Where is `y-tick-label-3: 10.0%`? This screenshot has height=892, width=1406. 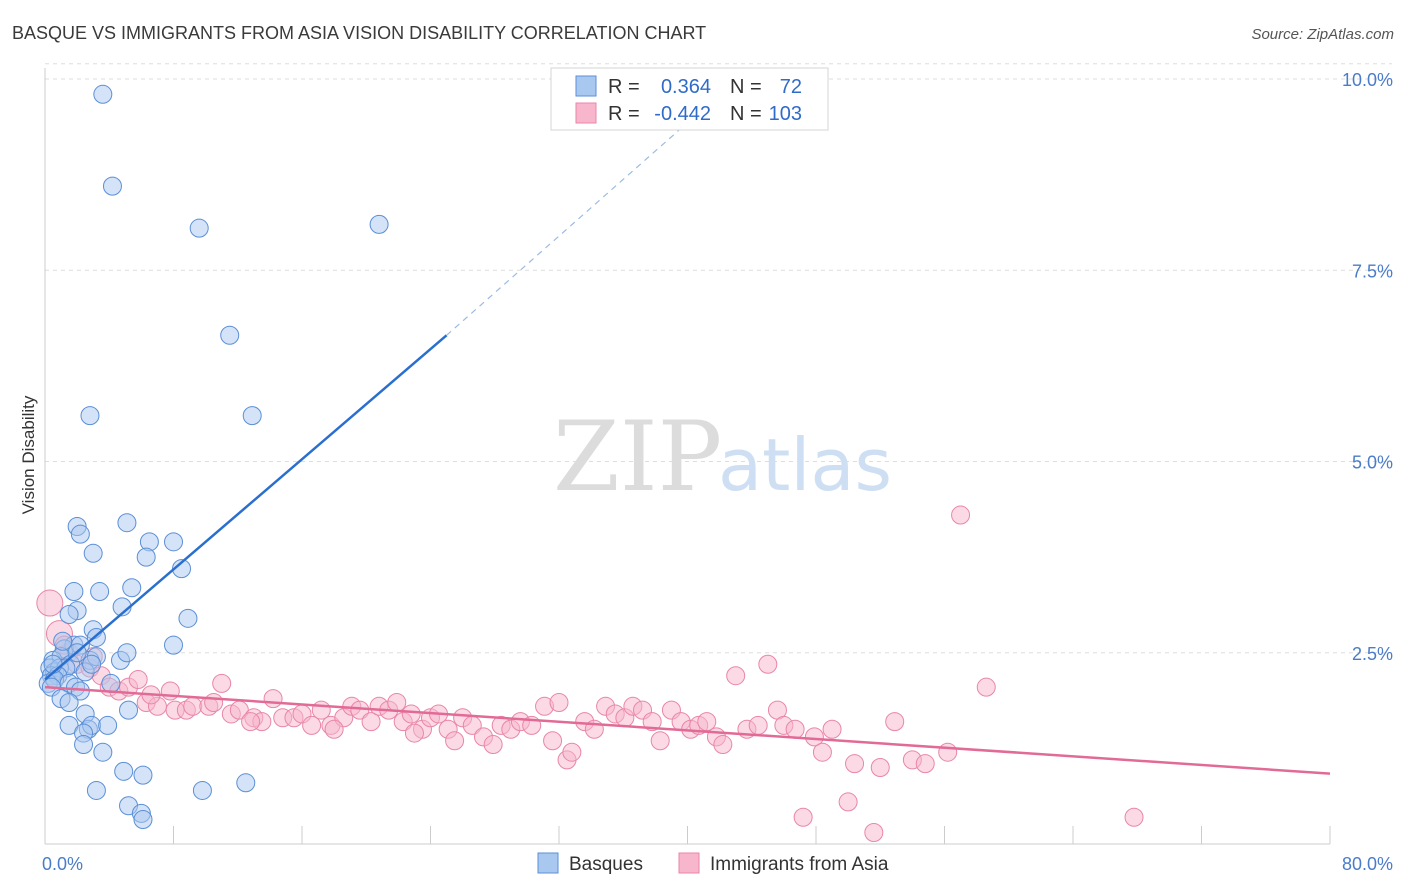
y-tick-label-3: 10.0% is located at coordinates (1367, 80).